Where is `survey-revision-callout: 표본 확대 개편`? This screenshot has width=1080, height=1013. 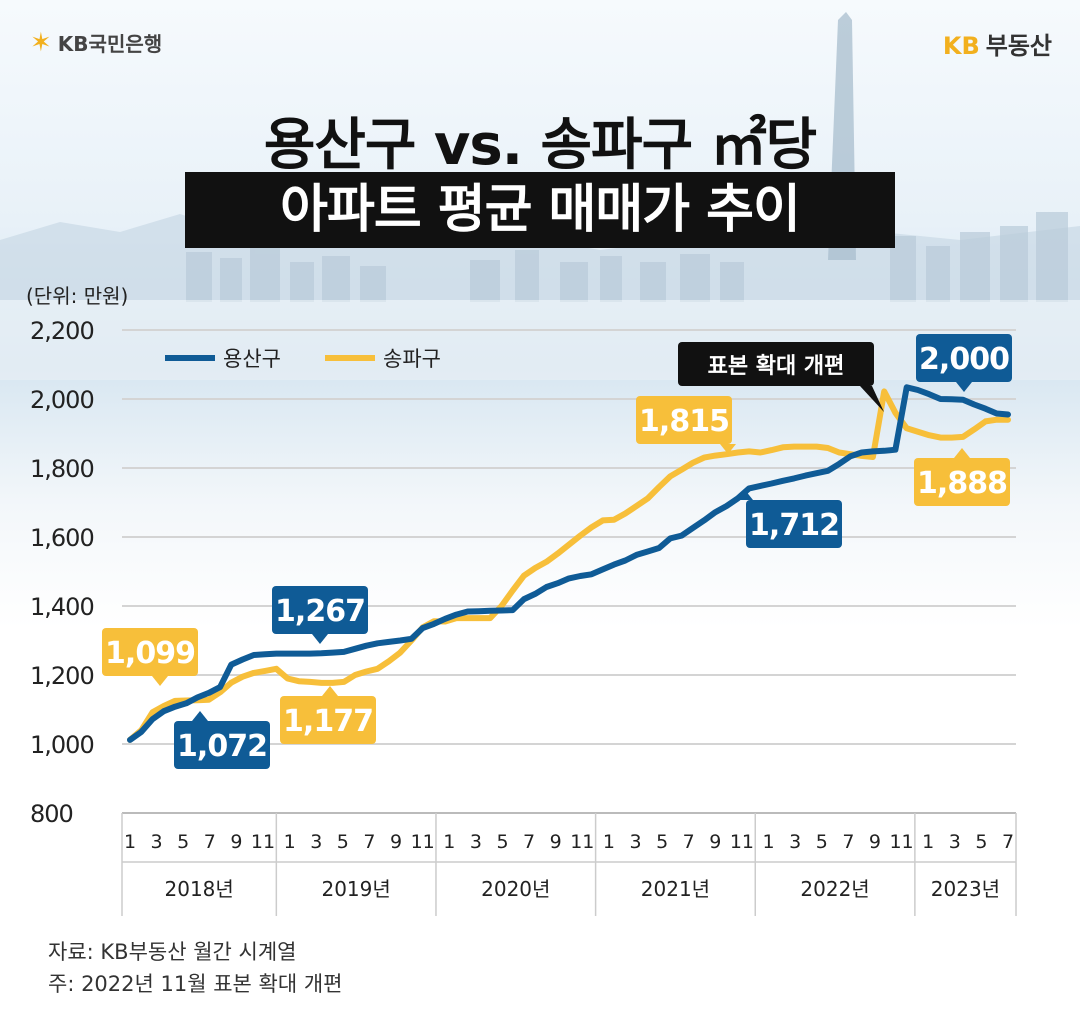 survey-revision-callout: 표본 확대 개편 is located at coordinates (781, 377).